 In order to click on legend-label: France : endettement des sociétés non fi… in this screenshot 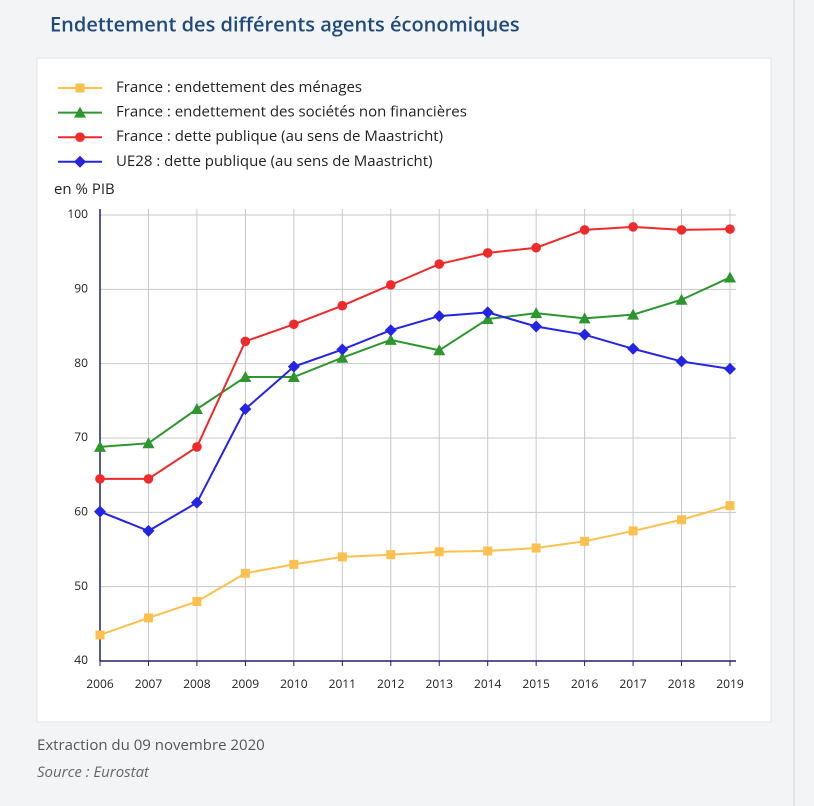, I will do `click(291, 112)`.